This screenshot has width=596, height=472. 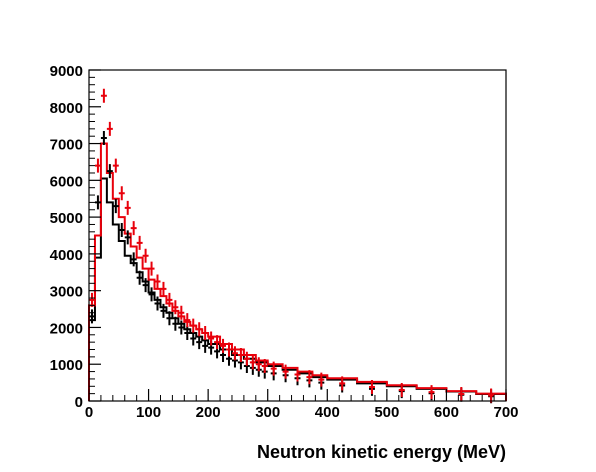 What do you see at coordinates (386, 412) in the screenshot?
I see `x-tick-label: 500` at bounding box center [386, 412].